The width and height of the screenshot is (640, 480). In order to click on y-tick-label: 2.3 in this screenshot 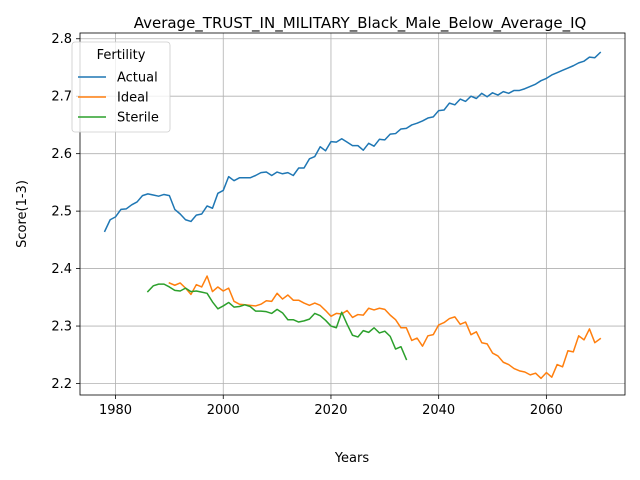, I will do `click(61, 327)`.